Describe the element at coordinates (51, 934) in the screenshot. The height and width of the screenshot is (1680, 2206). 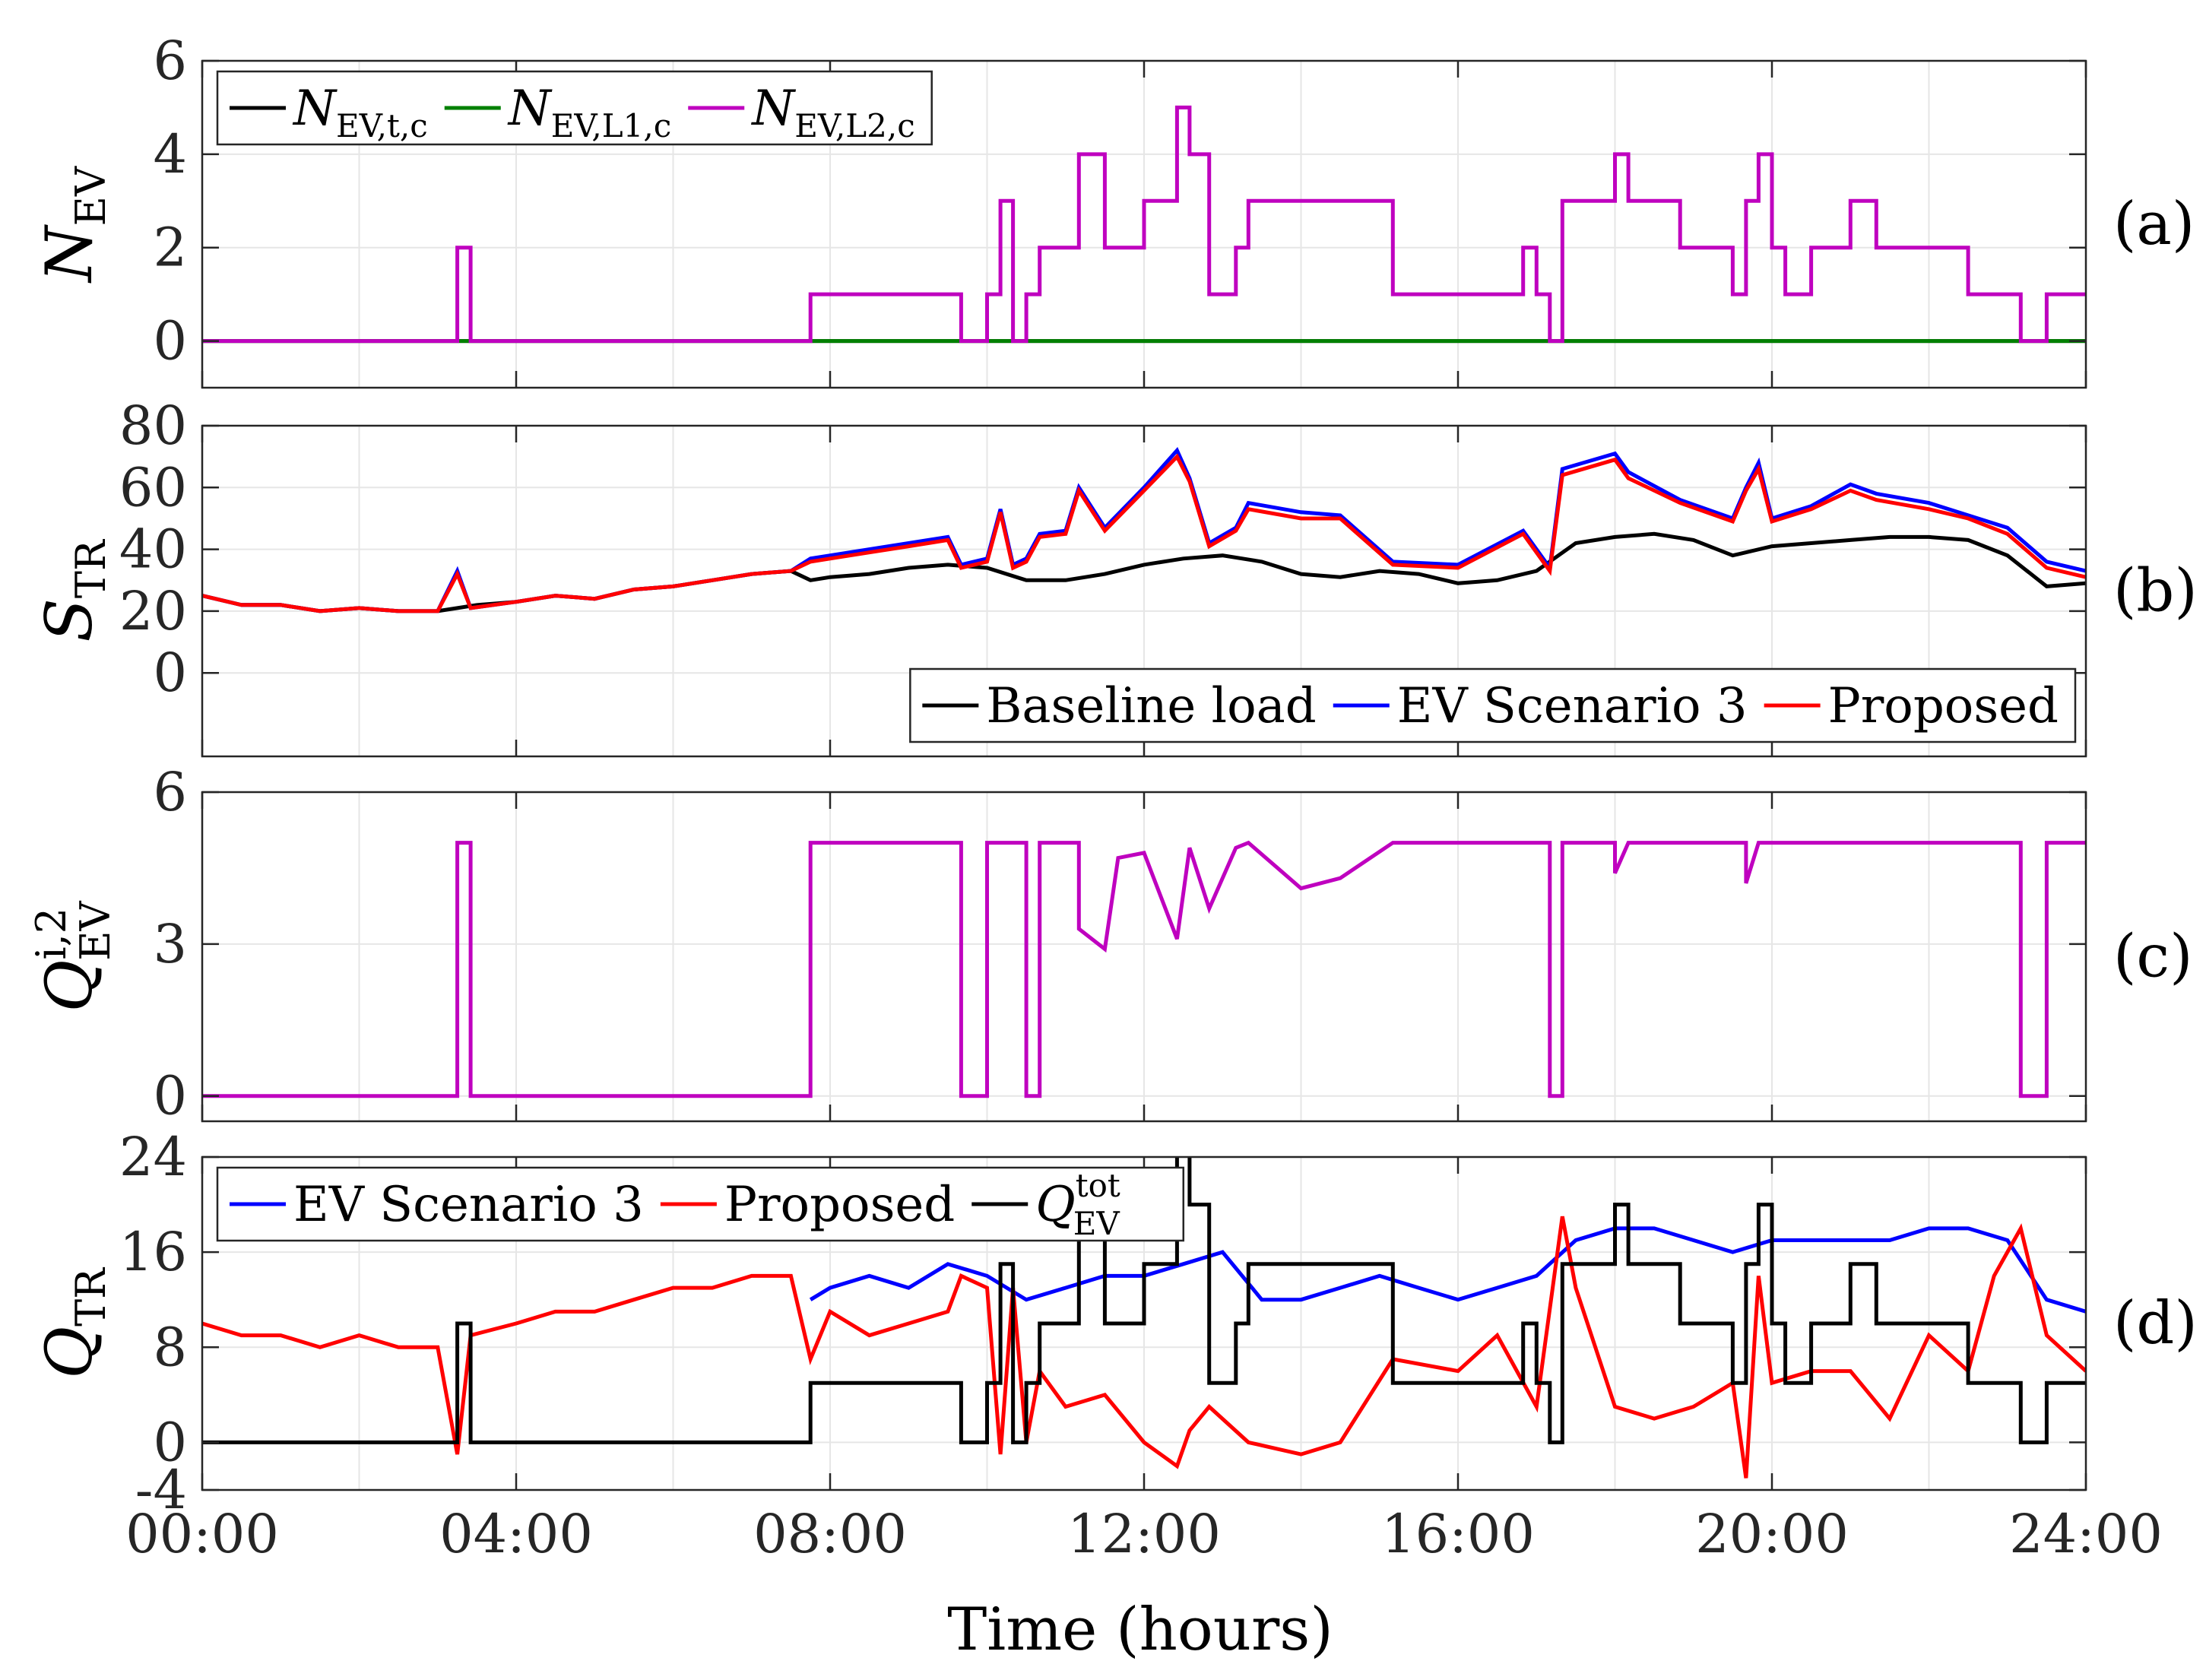
I see `y-axis-label-sup: i,2` at that location.